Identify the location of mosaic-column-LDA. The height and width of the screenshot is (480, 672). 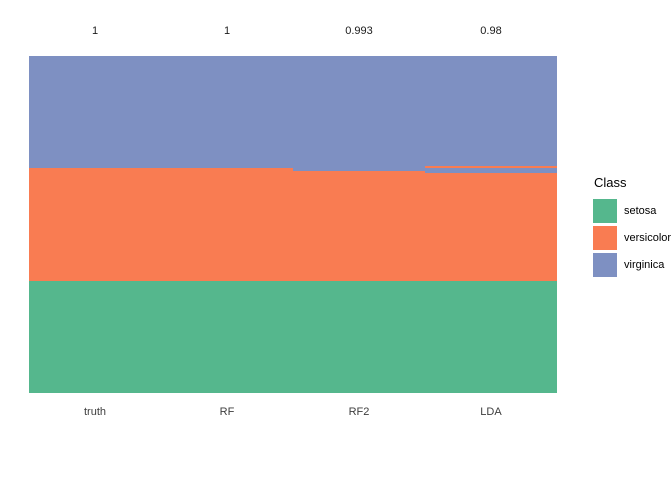
(491, 224).